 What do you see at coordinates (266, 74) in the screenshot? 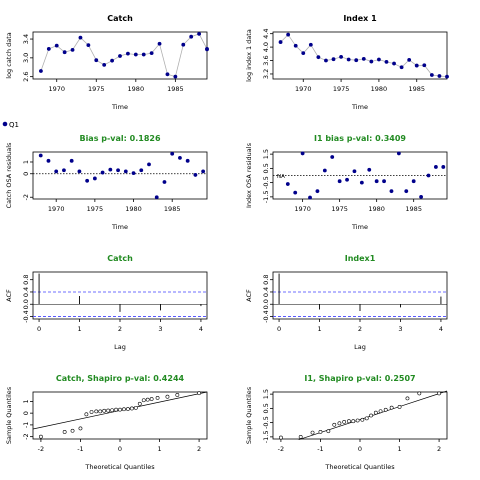
I see `y-tick-label: 3.2` at bounding box center [266, 74].